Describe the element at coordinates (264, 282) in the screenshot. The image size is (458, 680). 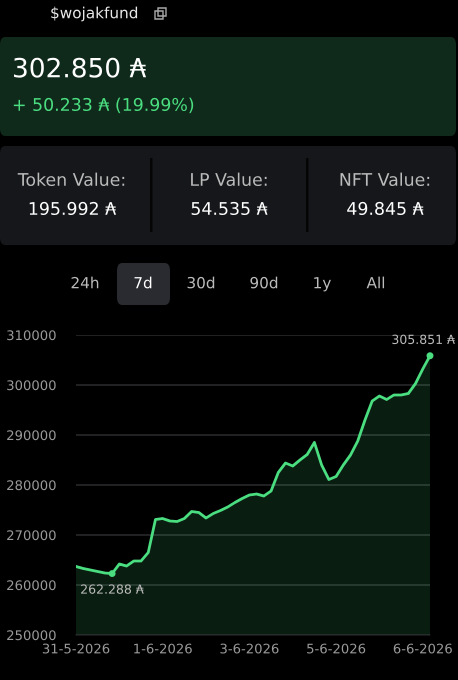
I see `text: 90d` at that location.